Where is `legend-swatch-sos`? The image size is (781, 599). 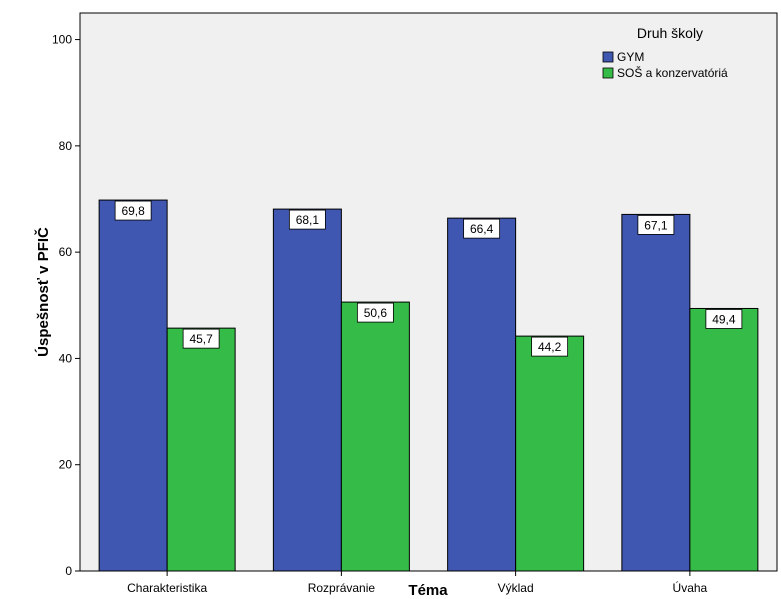 legend-swatch-sos is located at coordinates (608, 73).